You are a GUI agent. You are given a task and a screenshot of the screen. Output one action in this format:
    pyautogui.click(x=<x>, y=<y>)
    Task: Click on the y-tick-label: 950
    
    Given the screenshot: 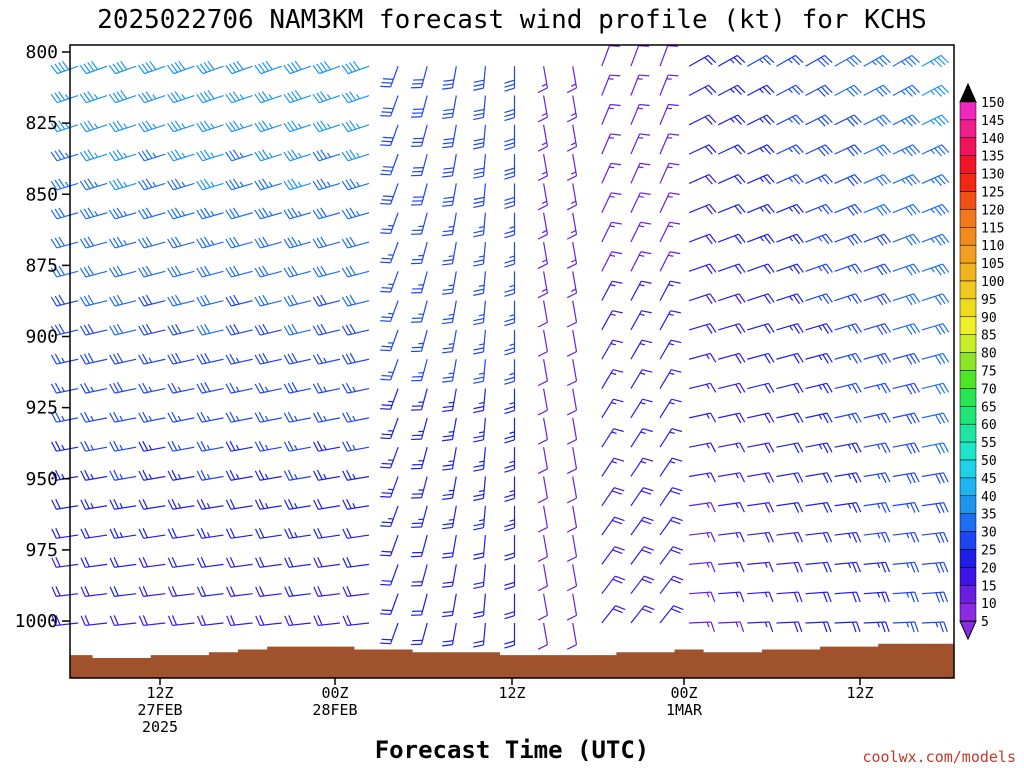 What is the action you would take?
    pyautogui.click(x=41, y=479)
    